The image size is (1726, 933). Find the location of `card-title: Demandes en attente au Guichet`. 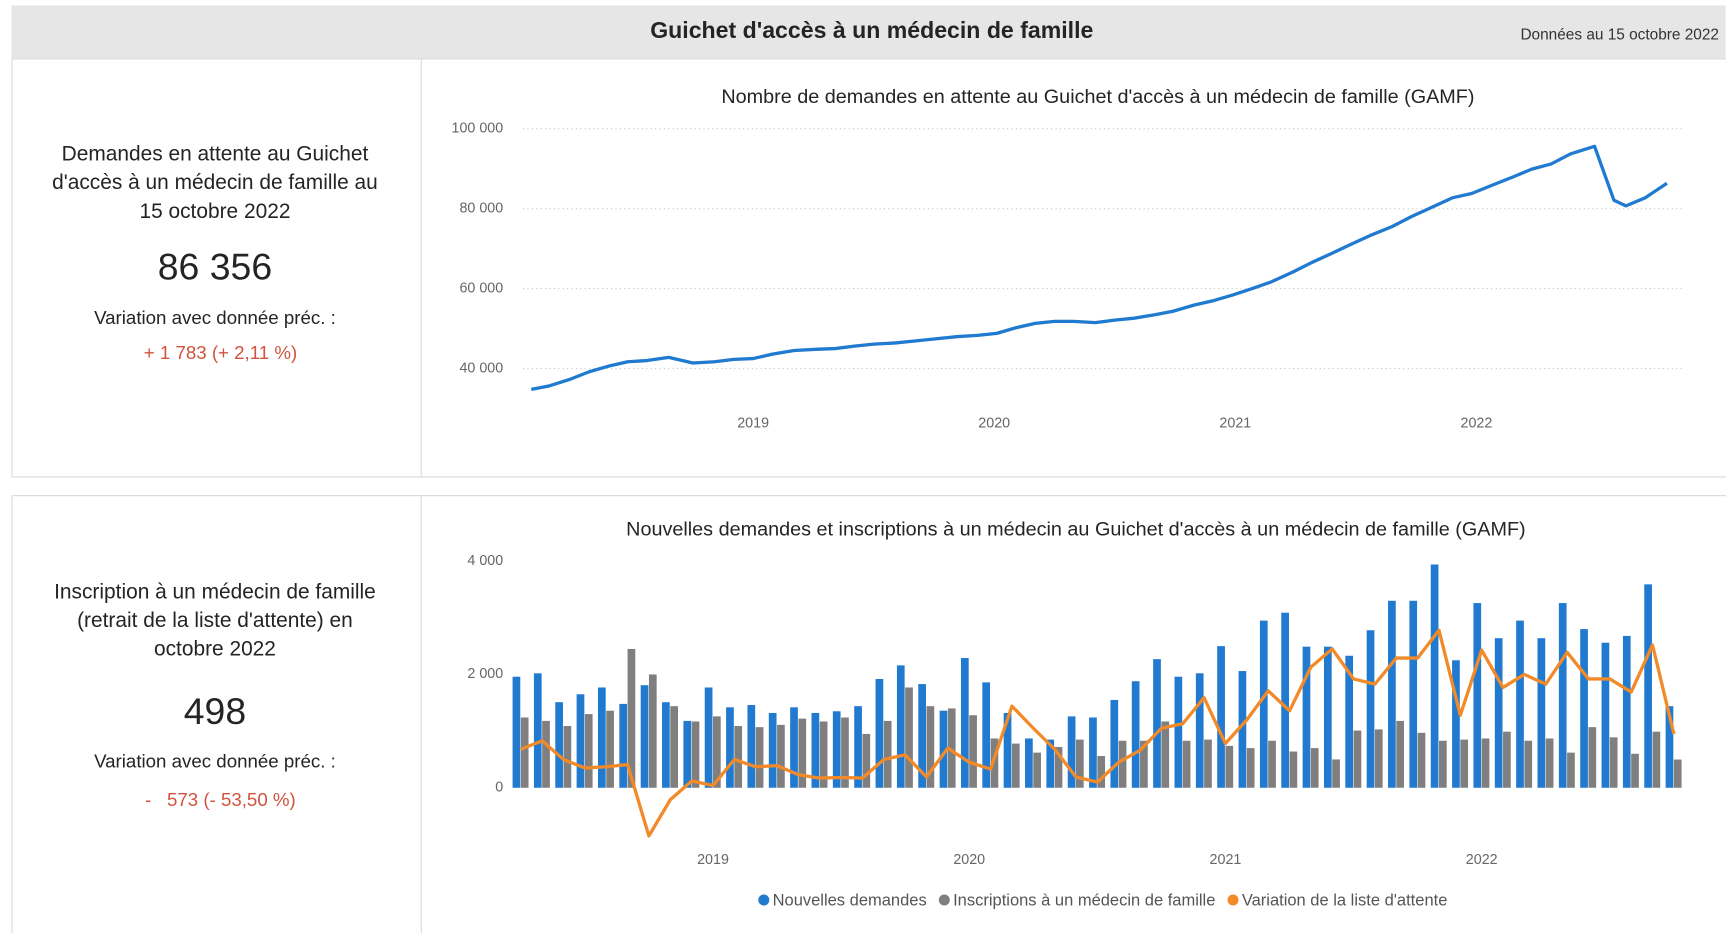

card-title: Demandes en attente au Guichet is located at coordinates (215, 154).